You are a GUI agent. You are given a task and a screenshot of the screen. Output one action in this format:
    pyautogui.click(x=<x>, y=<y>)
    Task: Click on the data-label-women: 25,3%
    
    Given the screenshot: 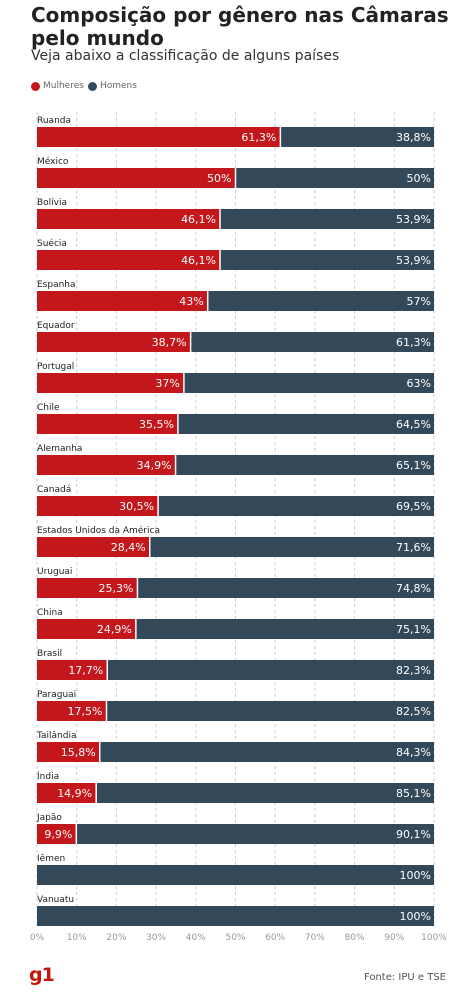 What is the action you would take?
    pyautogui.click(x=115, y=588)
    